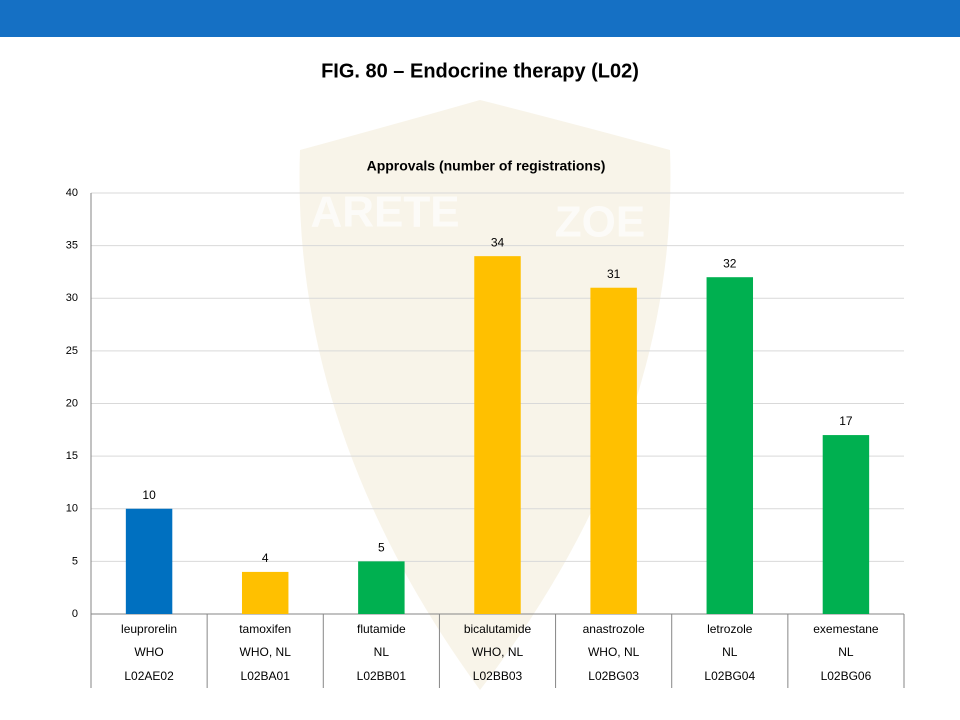 The image size is (960, 720). What do you see at coordinates (149, 676) in the screenshot?
I see `x-tick-label: L02AE02` at bounding box center [149, 676].